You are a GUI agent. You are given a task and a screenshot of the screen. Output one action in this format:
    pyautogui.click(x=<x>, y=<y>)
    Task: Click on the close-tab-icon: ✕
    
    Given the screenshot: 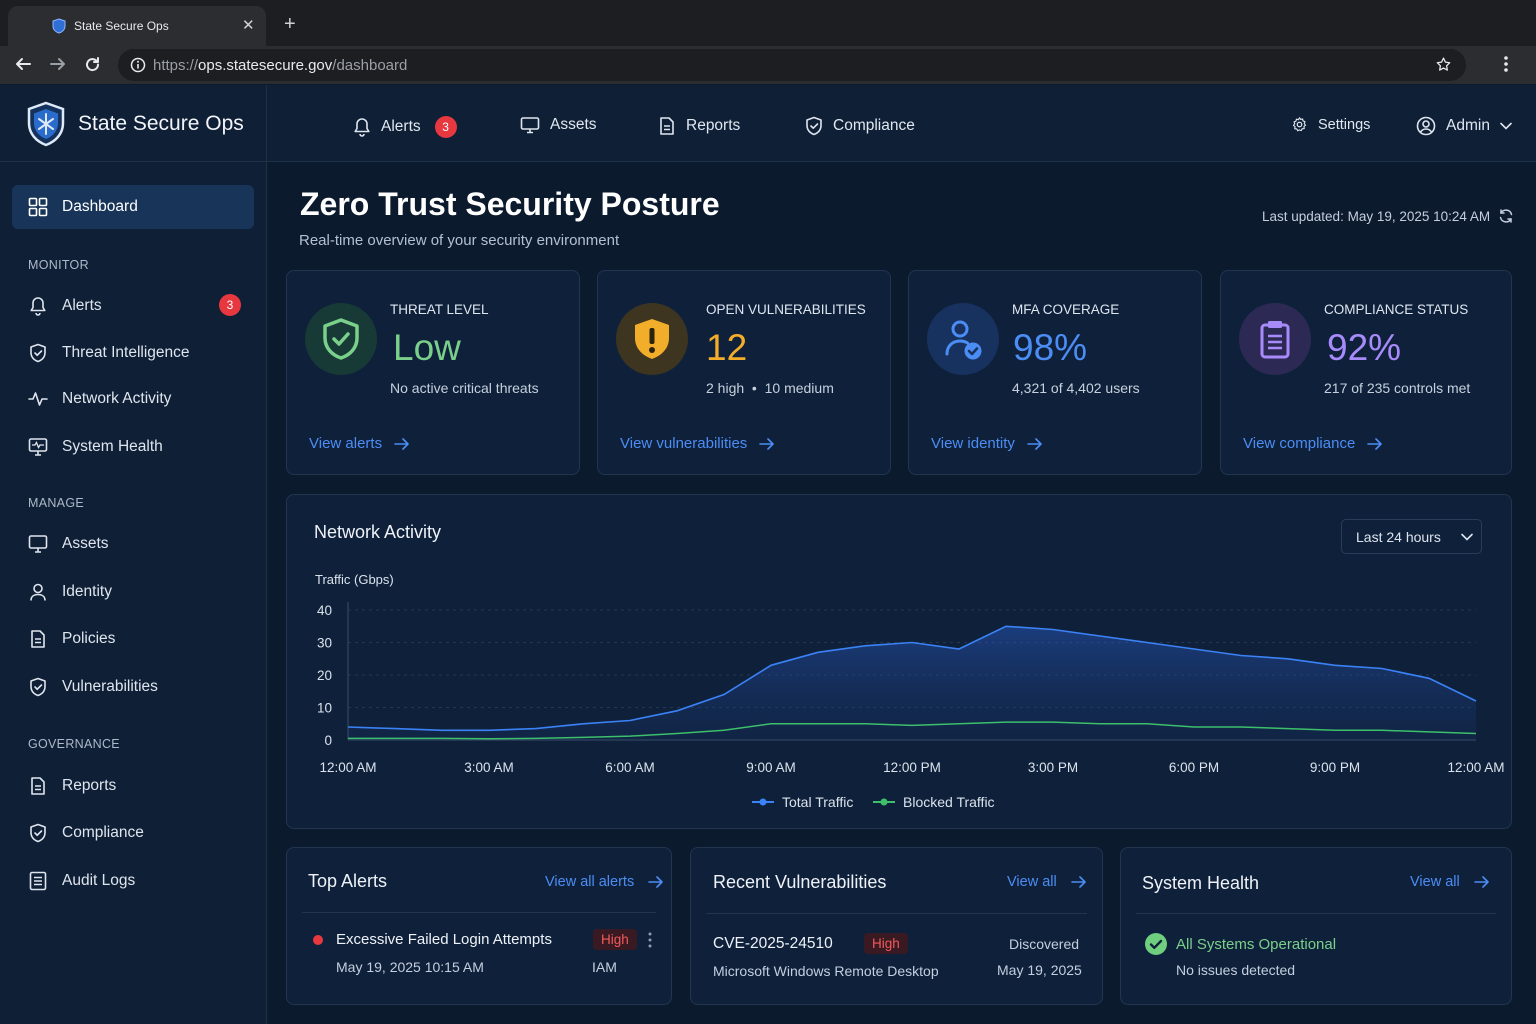 What is the action you would take?
    pyautogui.click(x=248, y=25)
    